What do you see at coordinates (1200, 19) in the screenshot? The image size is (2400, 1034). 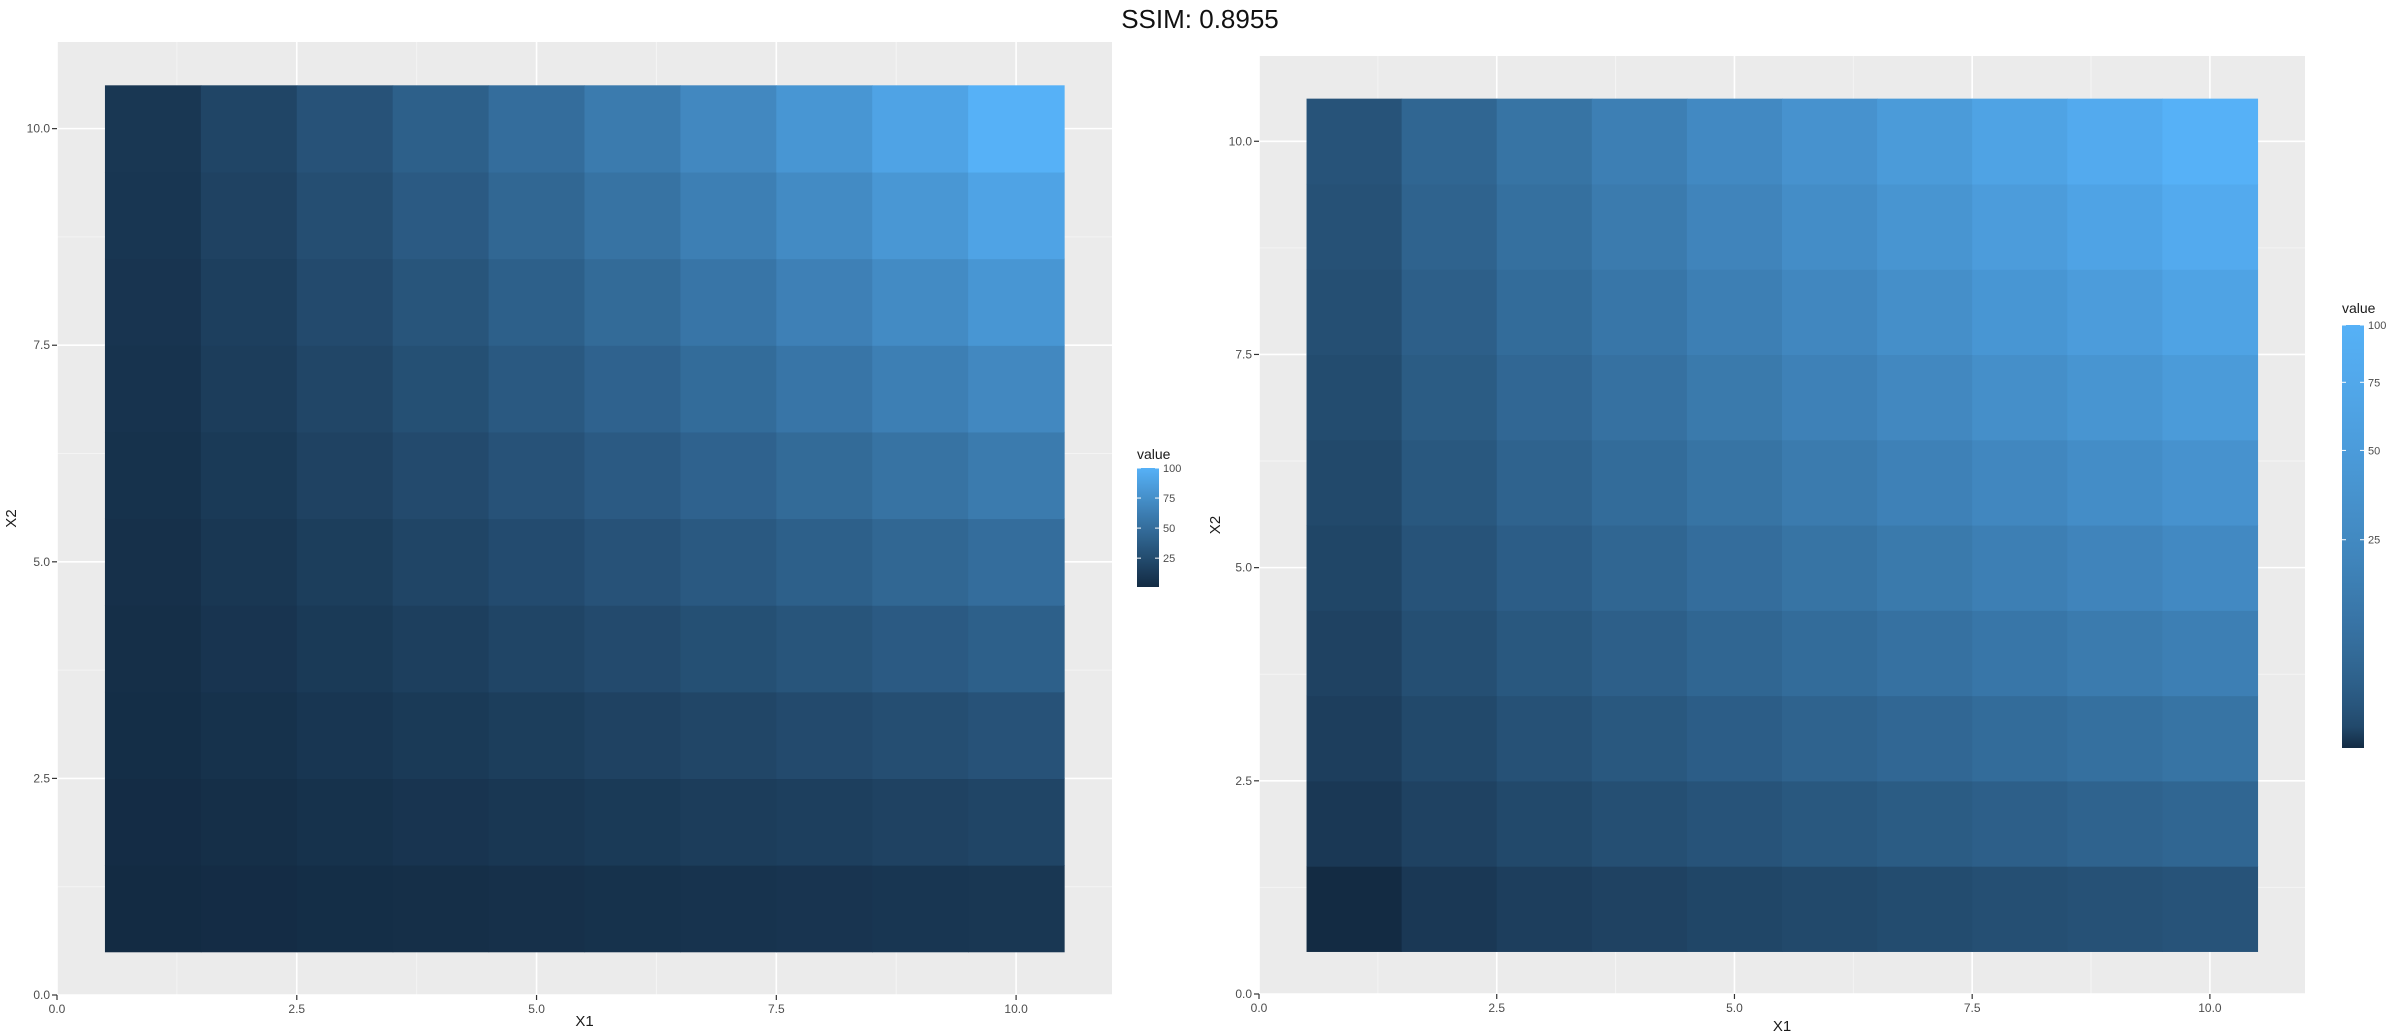 I see `page-title: SSIM: 0.8955` at bounding box center [1200, 19].